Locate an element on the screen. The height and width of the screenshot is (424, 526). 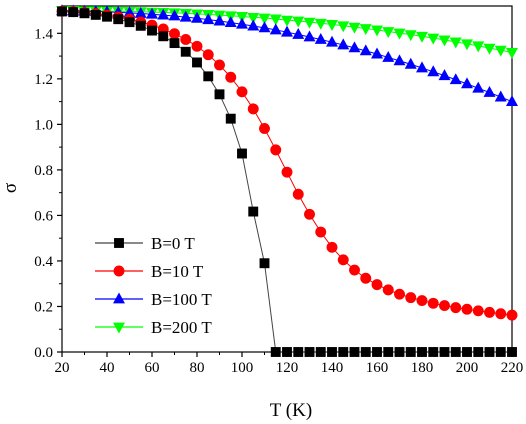
x-tick-label: 120 is located at coordinates (287, 368).